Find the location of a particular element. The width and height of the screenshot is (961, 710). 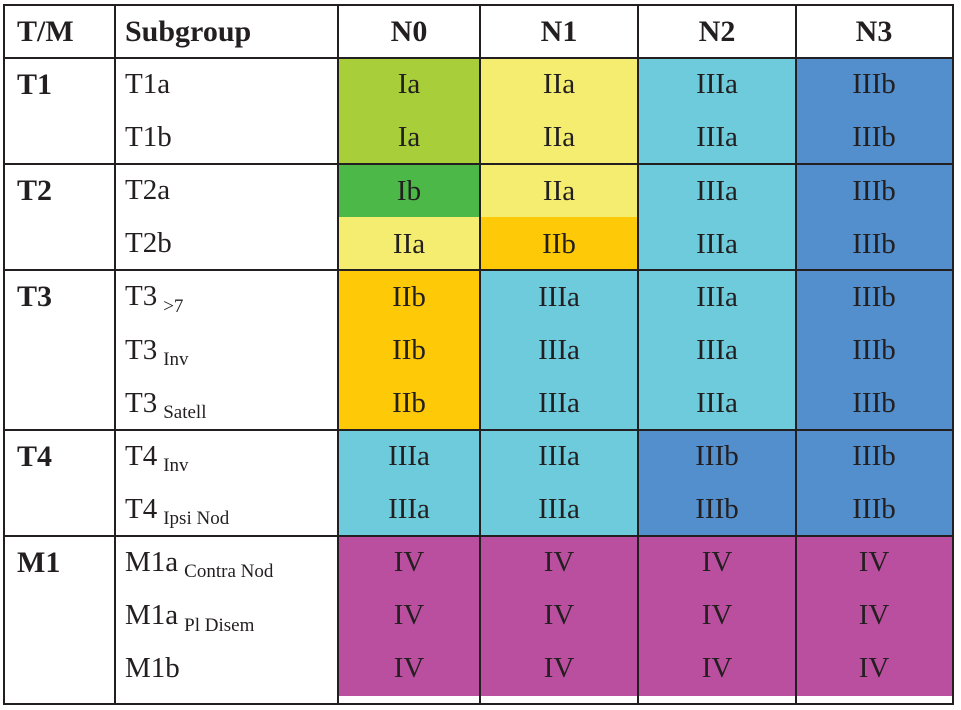

subgroup-cell: T2a is located at coordinates (147, 190).